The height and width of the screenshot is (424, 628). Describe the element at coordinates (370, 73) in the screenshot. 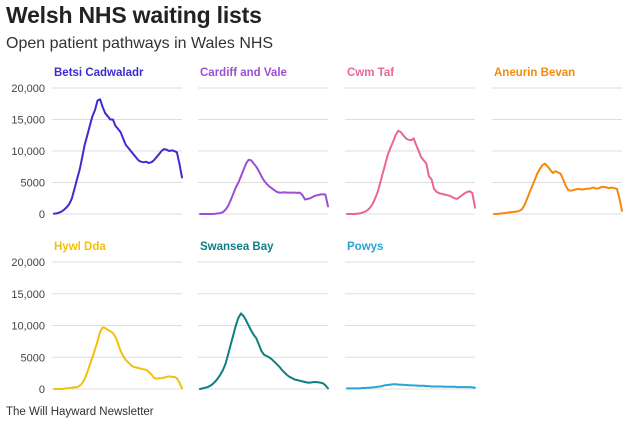

I see `series-name: Cwm Taf` at that location.